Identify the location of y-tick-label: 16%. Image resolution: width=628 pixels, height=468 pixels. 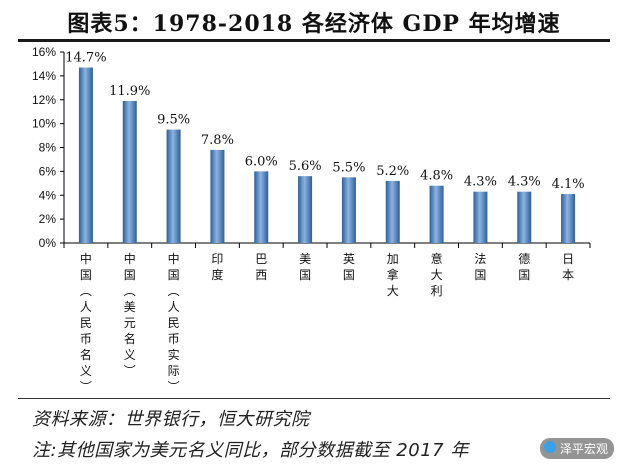
(44, 52).